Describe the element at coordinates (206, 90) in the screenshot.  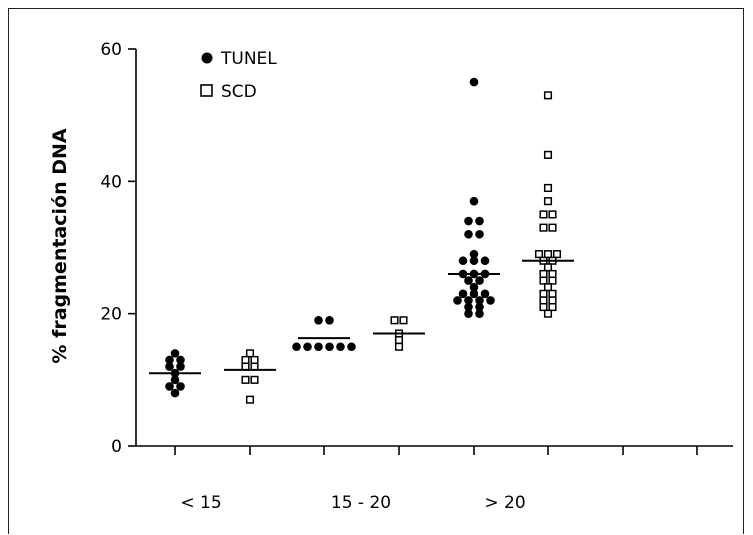
I see `legend-marker-scd` at that location.